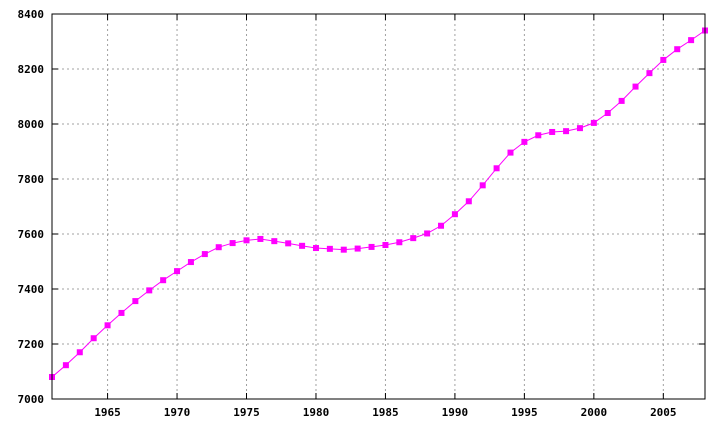 The width and height of the screenshot is (725, 426). What do you see at coordinates (31, 234) in the screenshot?
I see `y-tick-label: 7600` at bounding box center [31, 234].